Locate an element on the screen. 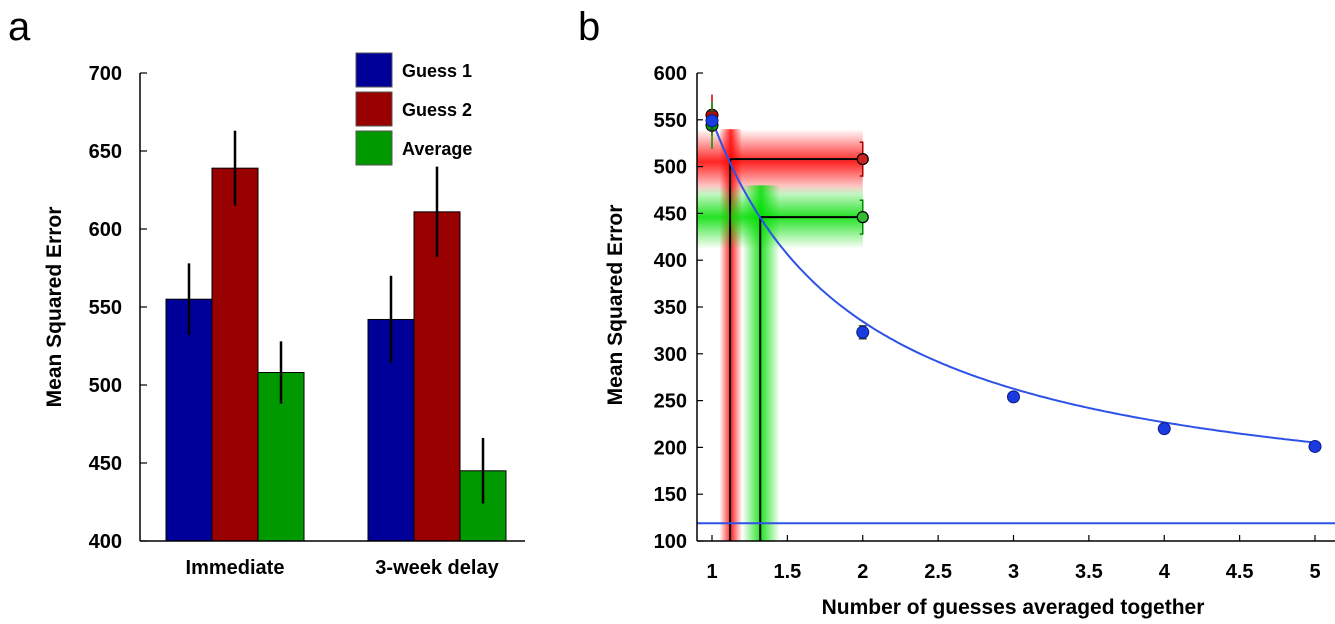 The image size is (1335, 624). legend-a: Guess 1 Guess 2 Average is located at coordinates (413, 109).